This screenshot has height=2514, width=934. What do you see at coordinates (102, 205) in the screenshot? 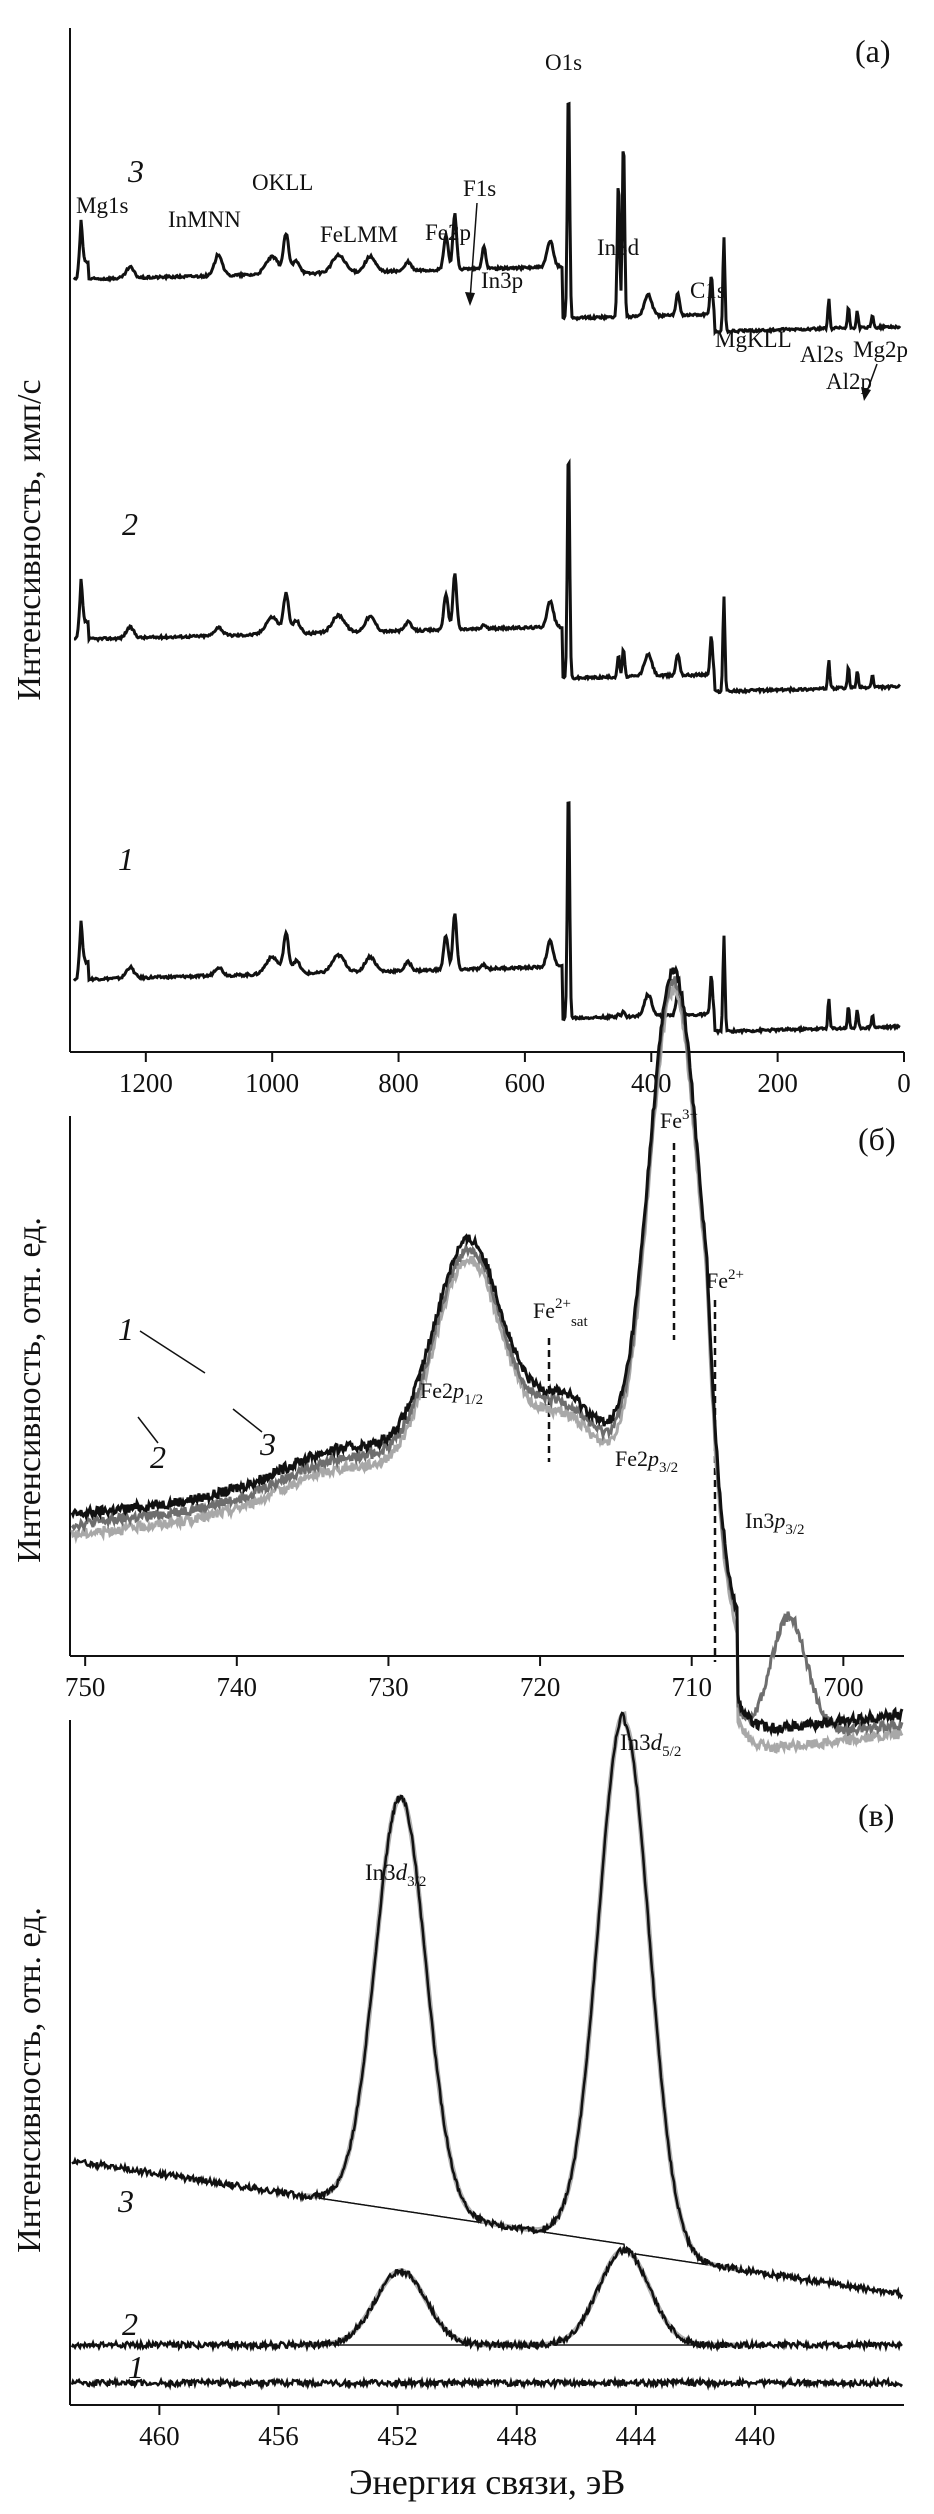
I see `peak-label-mg1s: Mg1s` at bounding box center [102, 205].